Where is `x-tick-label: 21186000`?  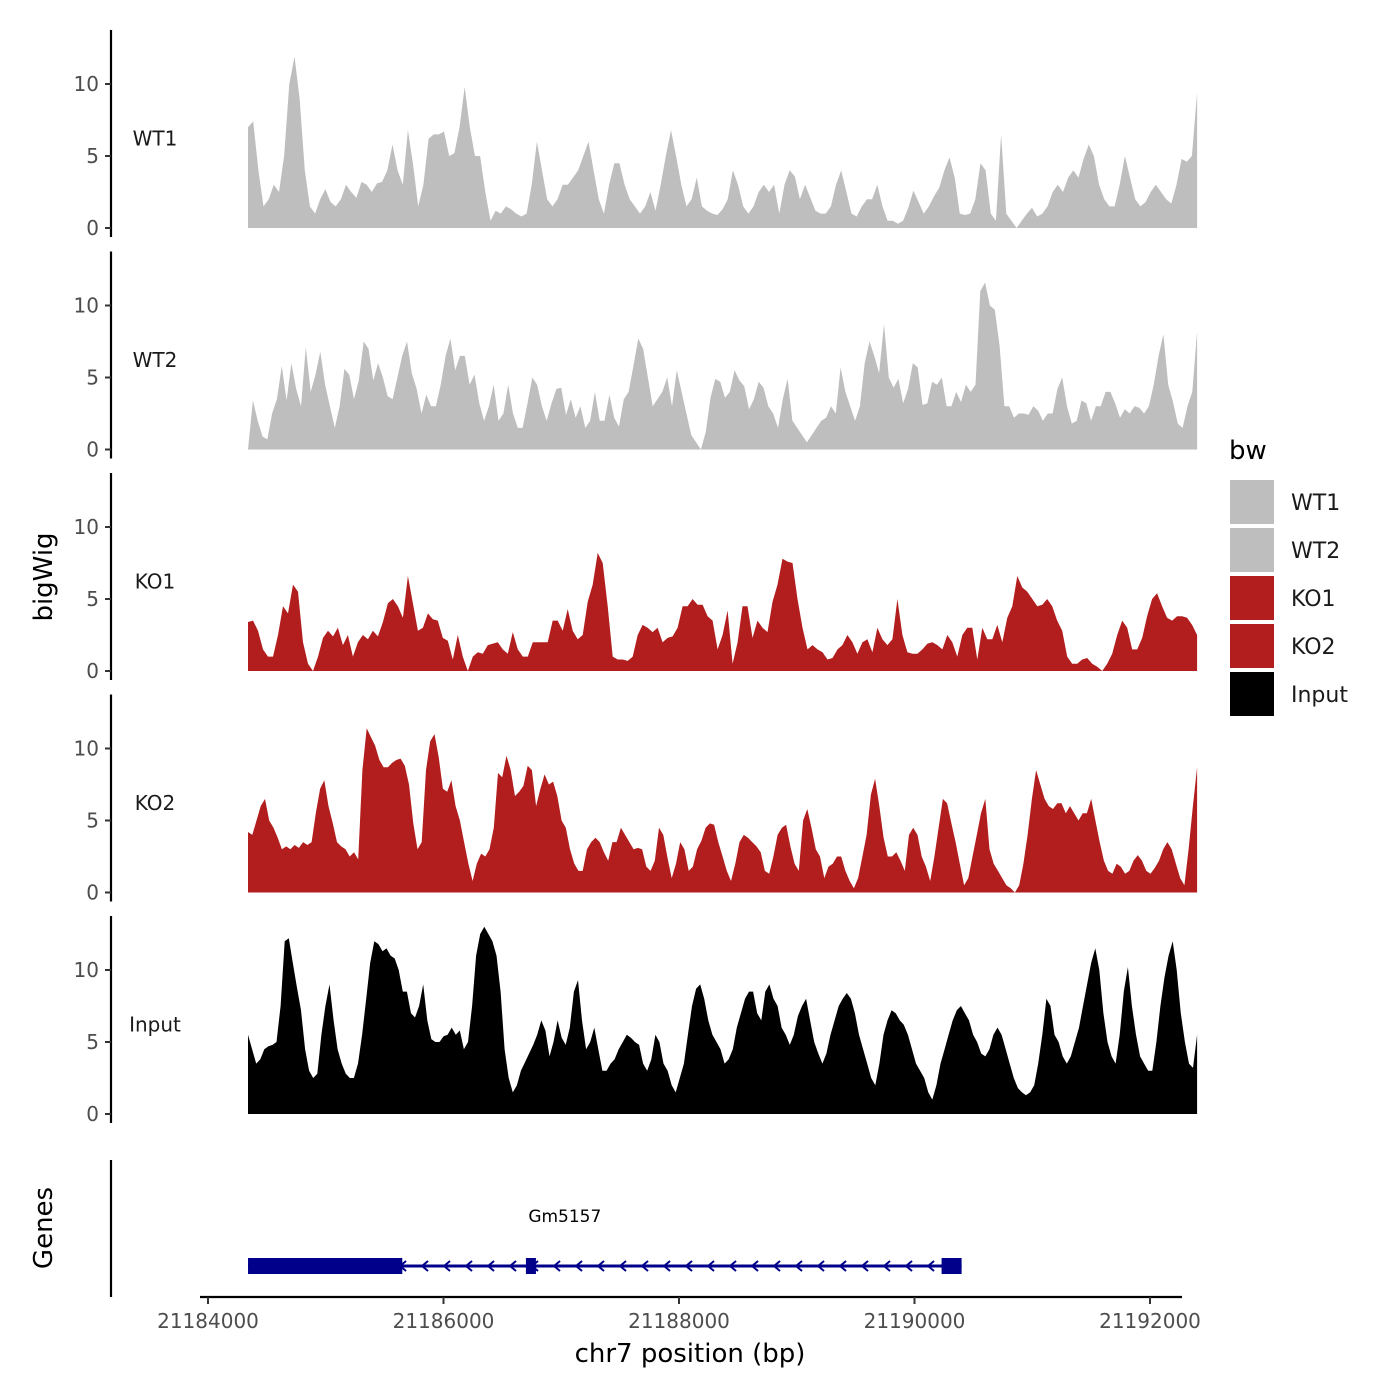 x-tick-label: 21186000 is located at coordinates (444, 1321).